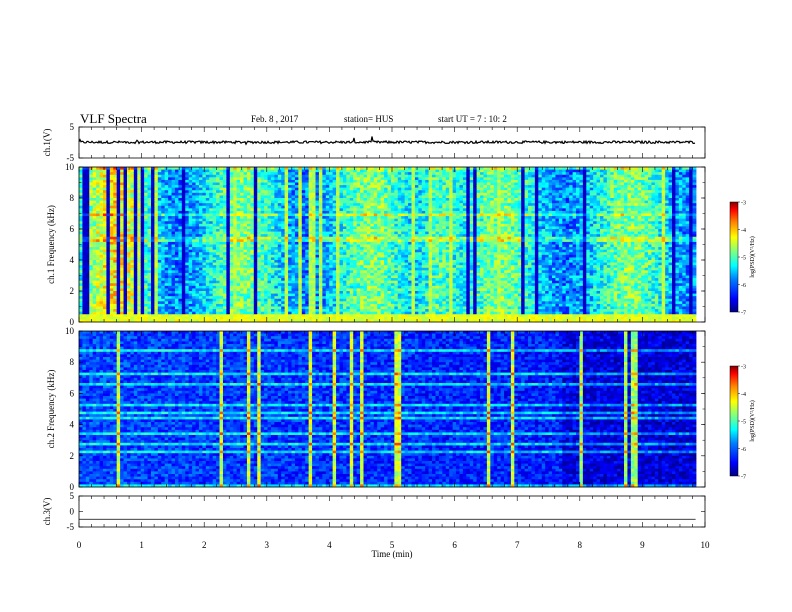 The image size is (792, 612). What do you see at coordinates (72, 127) in the screenshot?
I see `panel-0-ytick-label: 5` at bounding box center [72, 127].